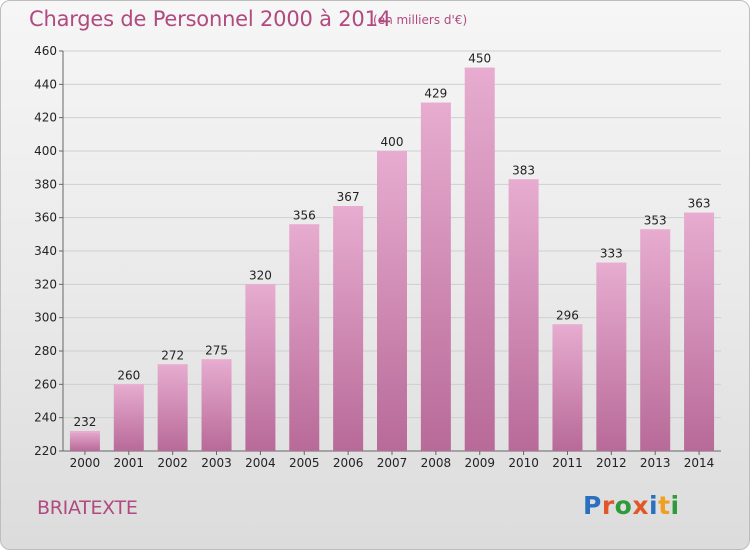 The width and height of the screenshot is (750, 550). What do you see at coordinates (45, 251) in the screenshot?
I see `y-tick-label: 340` at bounding box center [45, 251].